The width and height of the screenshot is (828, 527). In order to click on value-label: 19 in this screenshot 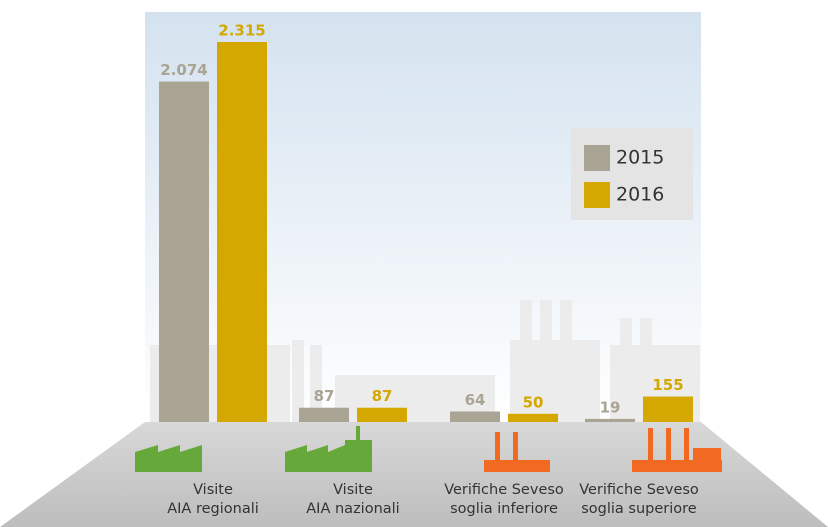, I will do `click(610, 407)`.